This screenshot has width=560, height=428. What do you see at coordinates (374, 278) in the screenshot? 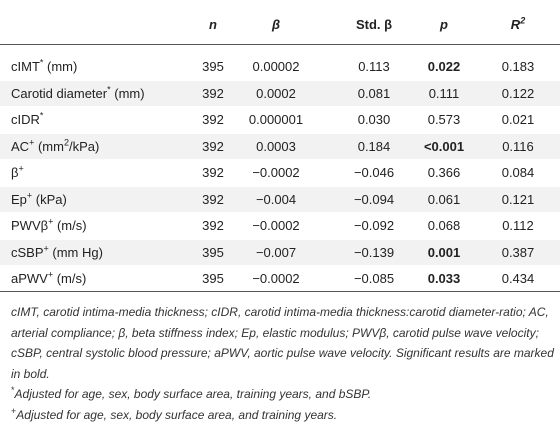
I see `cell-std-beta: −0.085` at bounding box center [374, 278].